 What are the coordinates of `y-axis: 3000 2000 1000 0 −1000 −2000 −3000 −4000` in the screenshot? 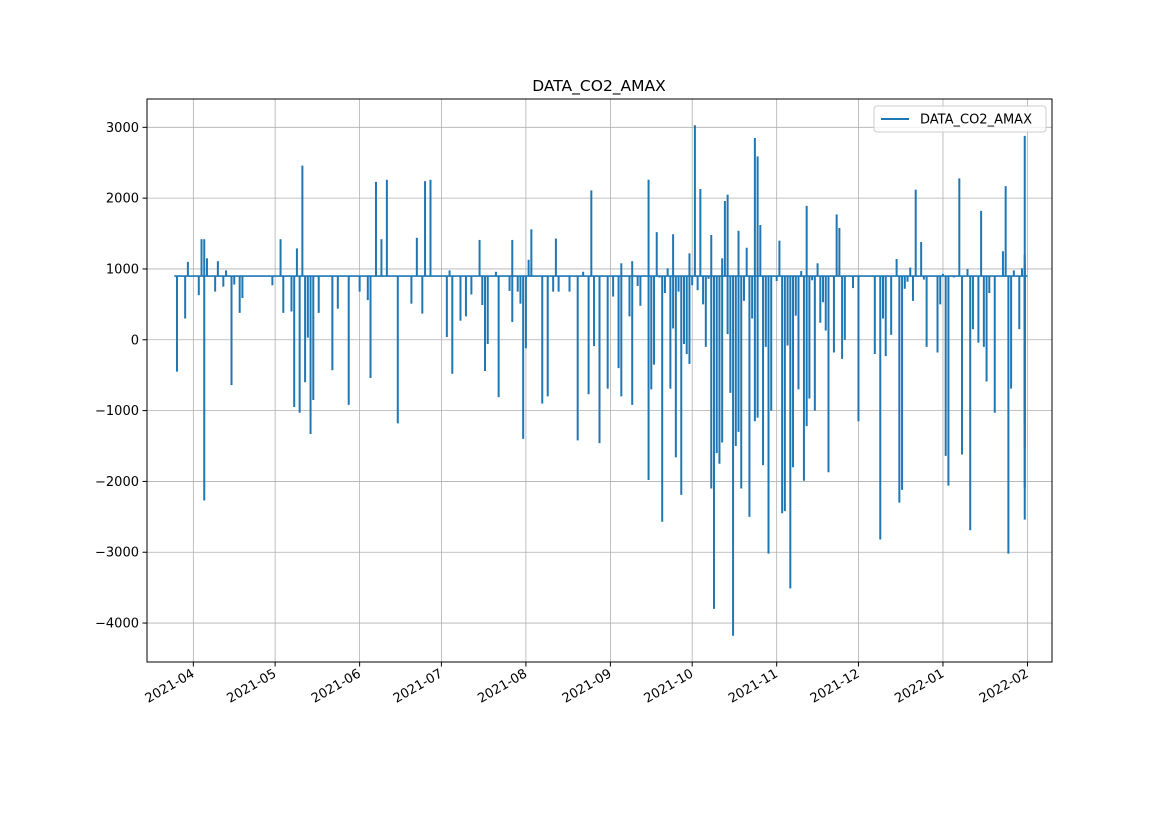 It's located at (121, 376).